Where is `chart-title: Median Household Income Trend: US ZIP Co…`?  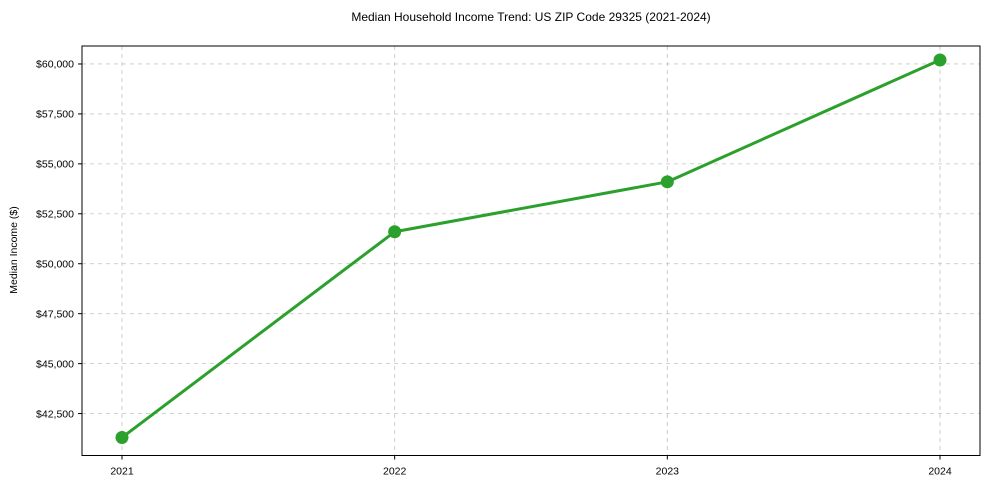 chart-title: Median Household Income Trend: US ZIP Co… is located at coordinates (531, 17).